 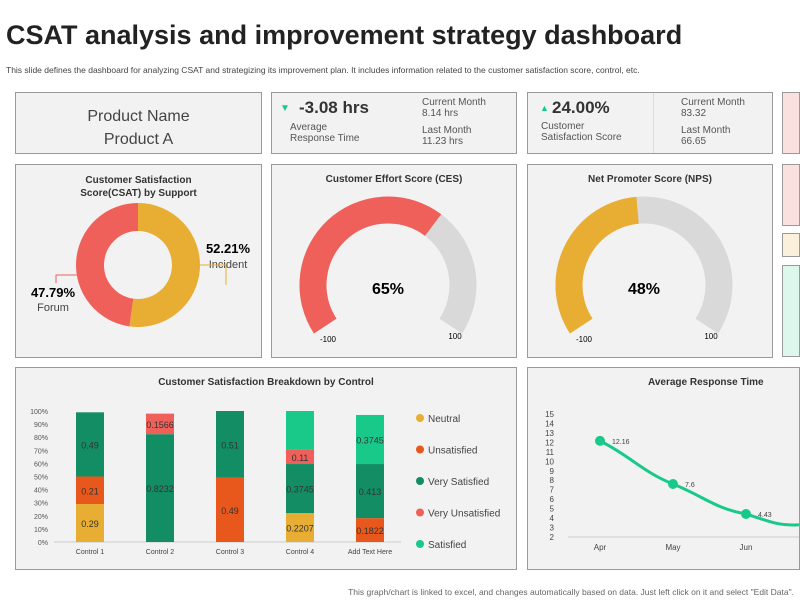 What do you see at coordinates (549, 433) in the screenshot?
I see `y-tick-label: 13` at bounding box center [549, 433].